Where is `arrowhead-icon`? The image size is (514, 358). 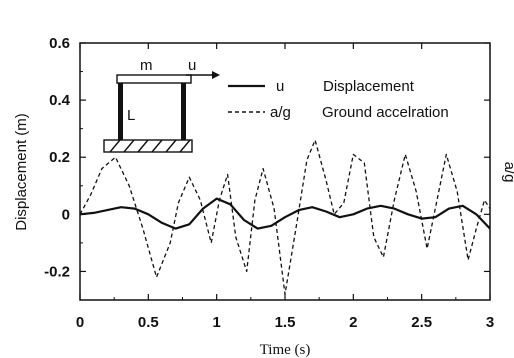 arrowhead-icon is located at coordinates (216, 75).